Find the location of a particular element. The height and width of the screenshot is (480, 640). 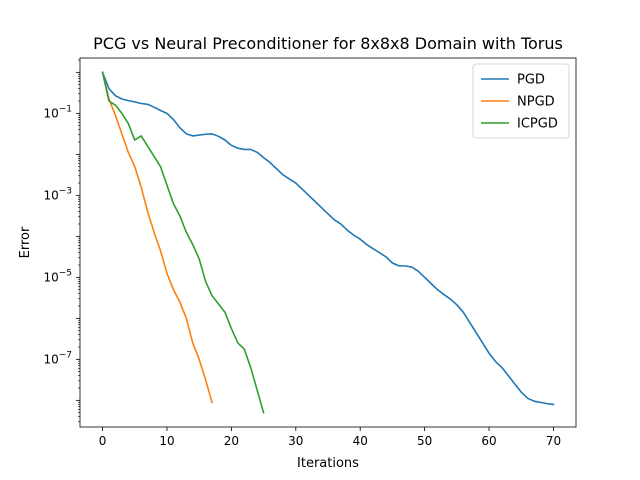

y-tick-label: 10⁻⁵ is located at coordinates (57, 276).